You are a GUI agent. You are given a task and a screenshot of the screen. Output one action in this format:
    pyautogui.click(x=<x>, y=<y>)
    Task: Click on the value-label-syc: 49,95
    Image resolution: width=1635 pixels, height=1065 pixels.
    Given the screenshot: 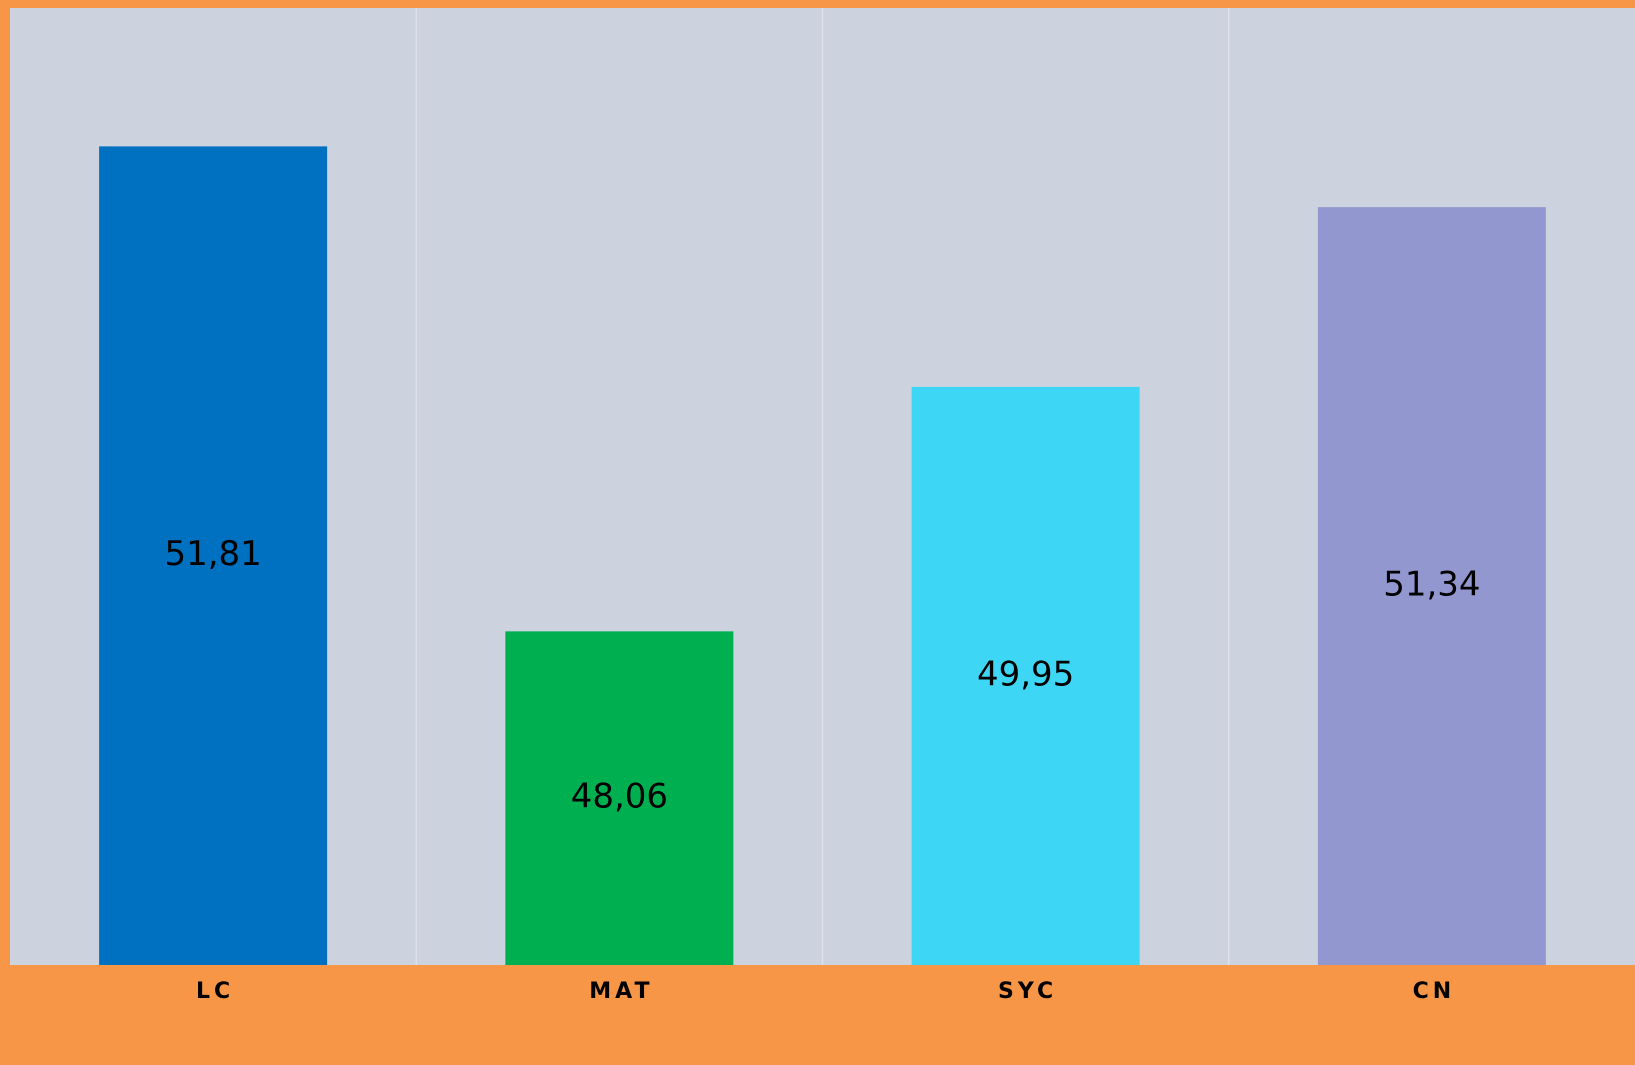 What is the action you would take?
    pyautogui.click(x=1025, y=674)
    